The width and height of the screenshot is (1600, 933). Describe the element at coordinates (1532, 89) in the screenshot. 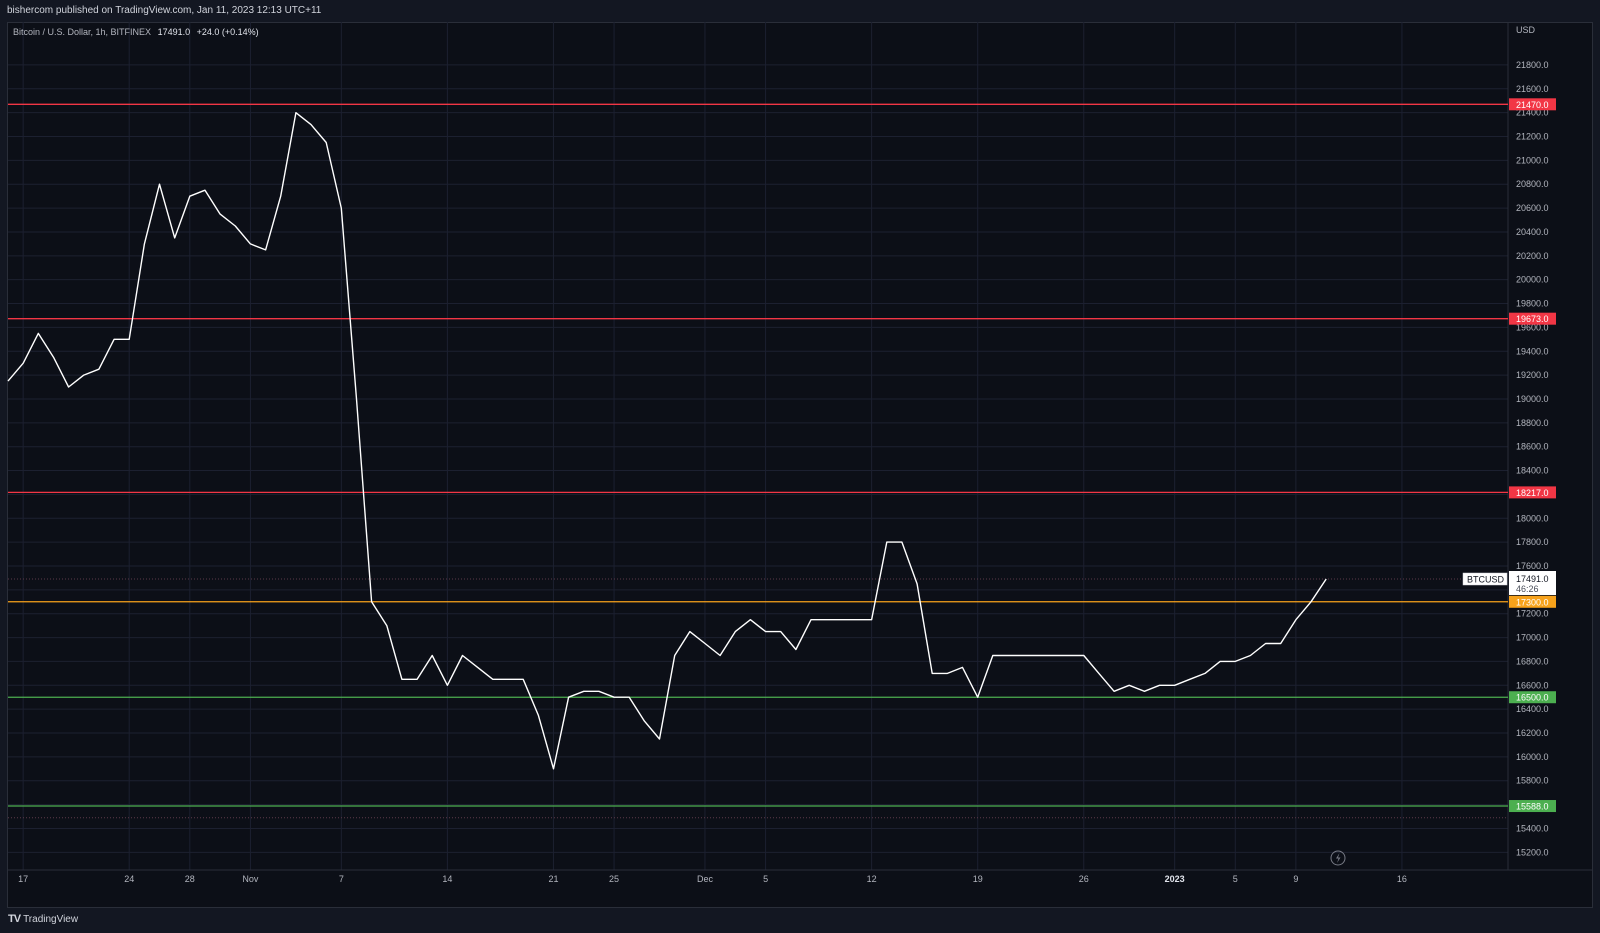

I see `price-axis-tick-label: 21600.0` at that location.